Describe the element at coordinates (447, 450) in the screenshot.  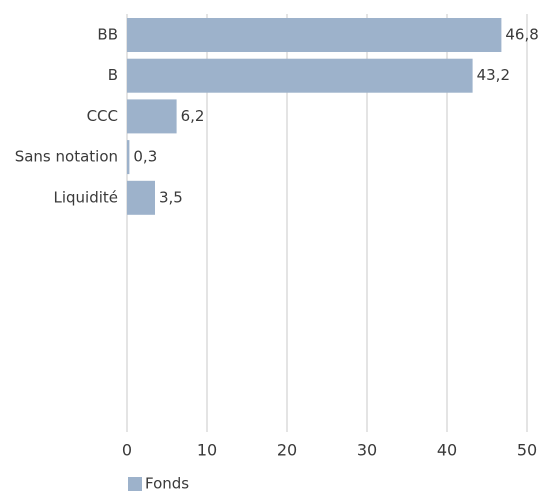
I see `x-tick-label: 40` at that location.